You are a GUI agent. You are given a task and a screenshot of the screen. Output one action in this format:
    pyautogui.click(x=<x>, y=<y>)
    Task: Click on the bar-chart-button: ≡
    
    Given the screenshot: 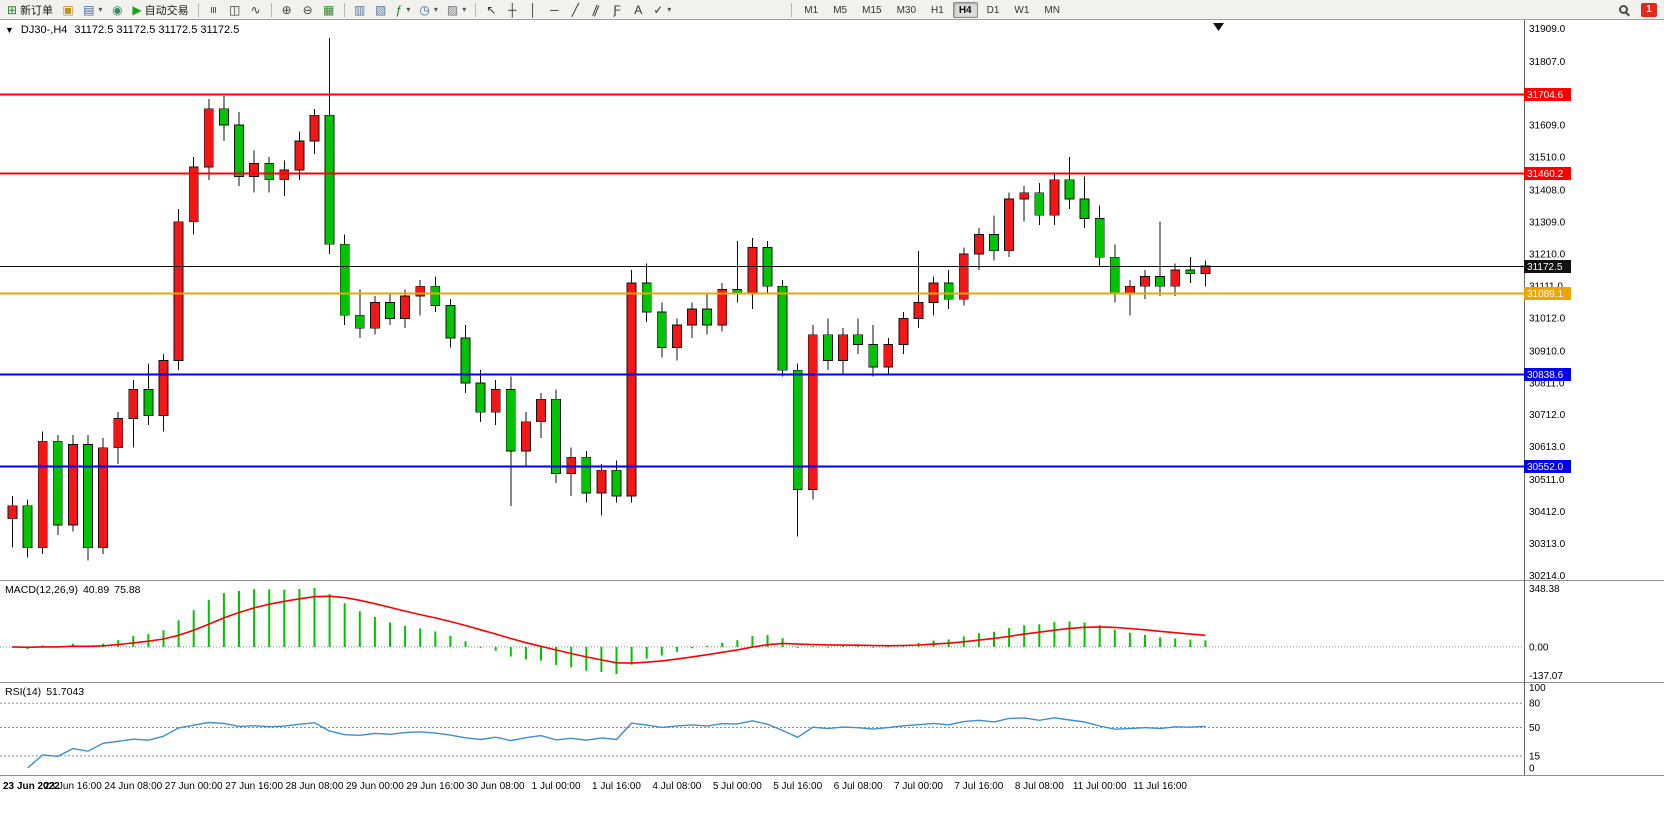 What is the action you would take?
    pyautogui.click(x=214, y=9)
    